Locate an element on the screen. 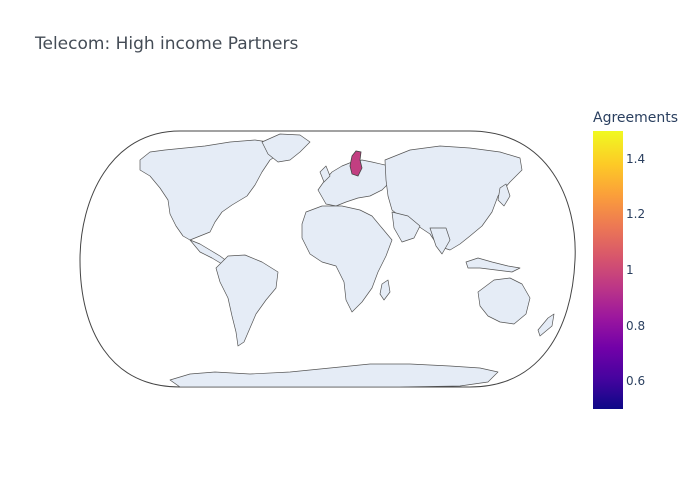 Image resolution: width=700 pixels, height=500 pixels. land-africa is located at coordinates (347, 259).